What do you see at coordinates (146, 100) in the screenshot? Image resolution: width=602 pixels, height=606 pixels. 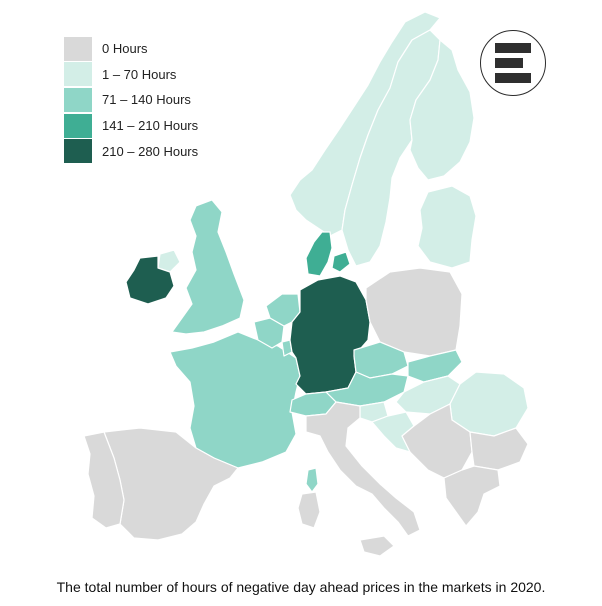 I see `legend-label: 71 – 140 Hours` at bounding box center [146, 100].